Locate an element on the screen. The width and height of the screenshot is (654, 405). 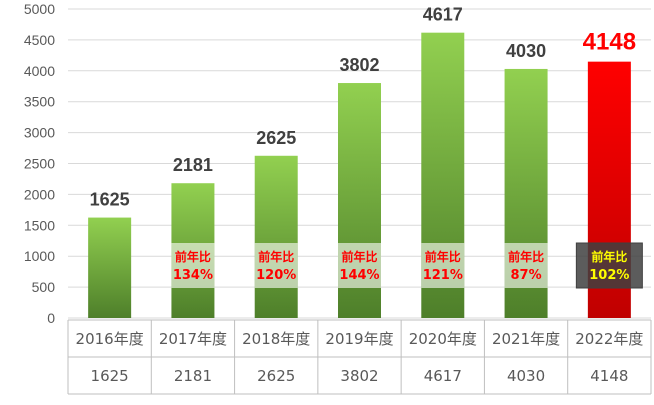
data-label: 4148 is located at coordinates (609, 42).